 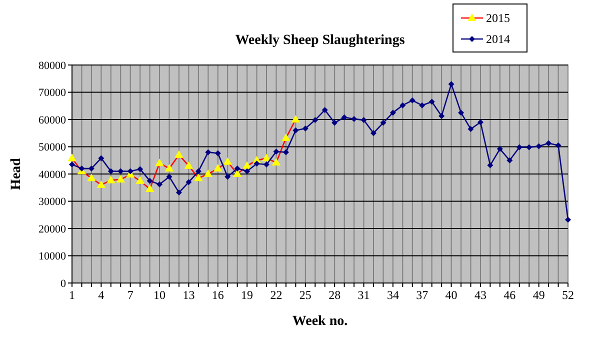 What do you see at coordinates (101, 295) in the screenshot?
I see `x-tick-label: 4` at bounding box center [101, 295].